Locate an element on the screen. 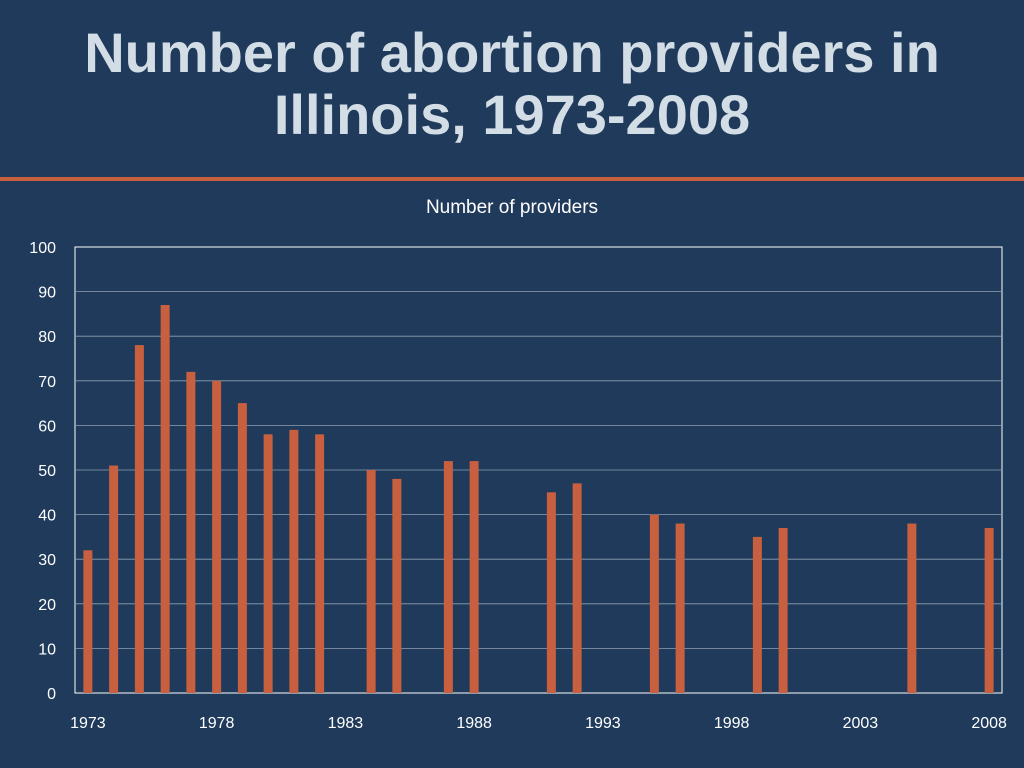 The image size is (1024, 768). bar-1981 is located at coordinates (294, 561).